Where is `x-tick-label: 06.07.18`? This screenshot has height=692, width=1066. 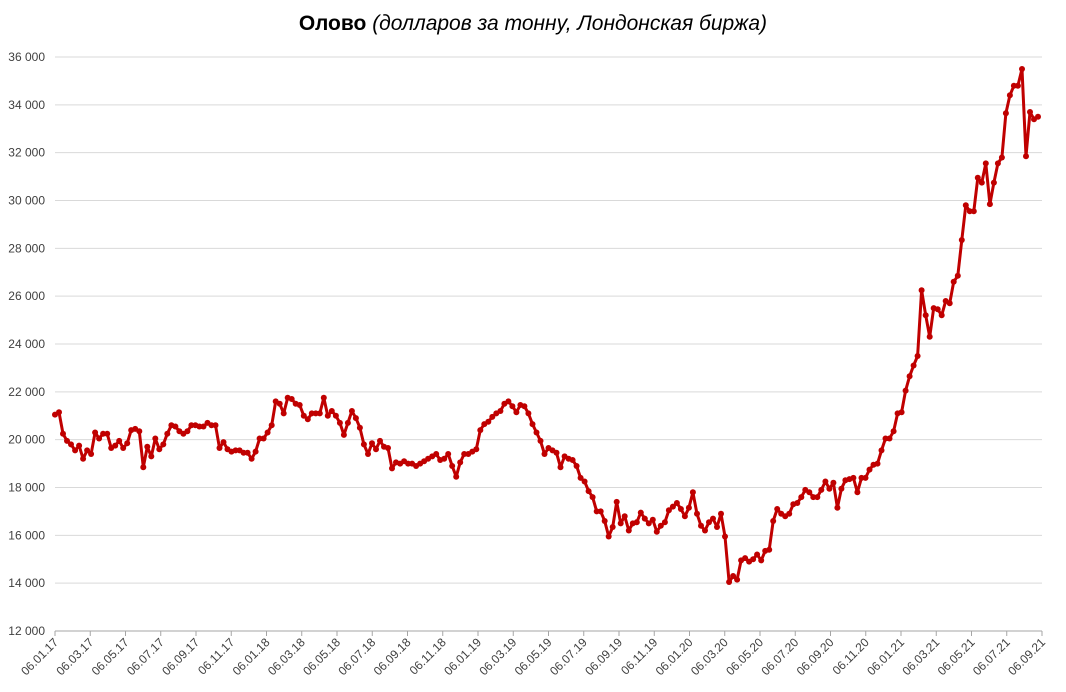
x-tick-label: 06.07.18 is located at coordinates (356, 656).